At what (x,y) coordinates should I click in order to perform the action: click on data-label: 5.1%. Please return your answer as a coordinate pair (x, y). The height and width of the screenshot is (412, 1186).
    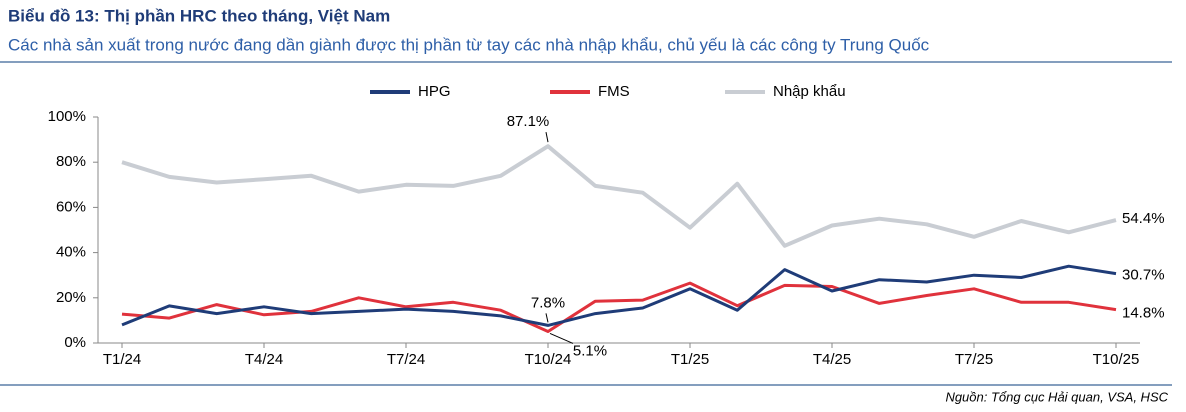
    Looking at the image, I should click on (590, 350).